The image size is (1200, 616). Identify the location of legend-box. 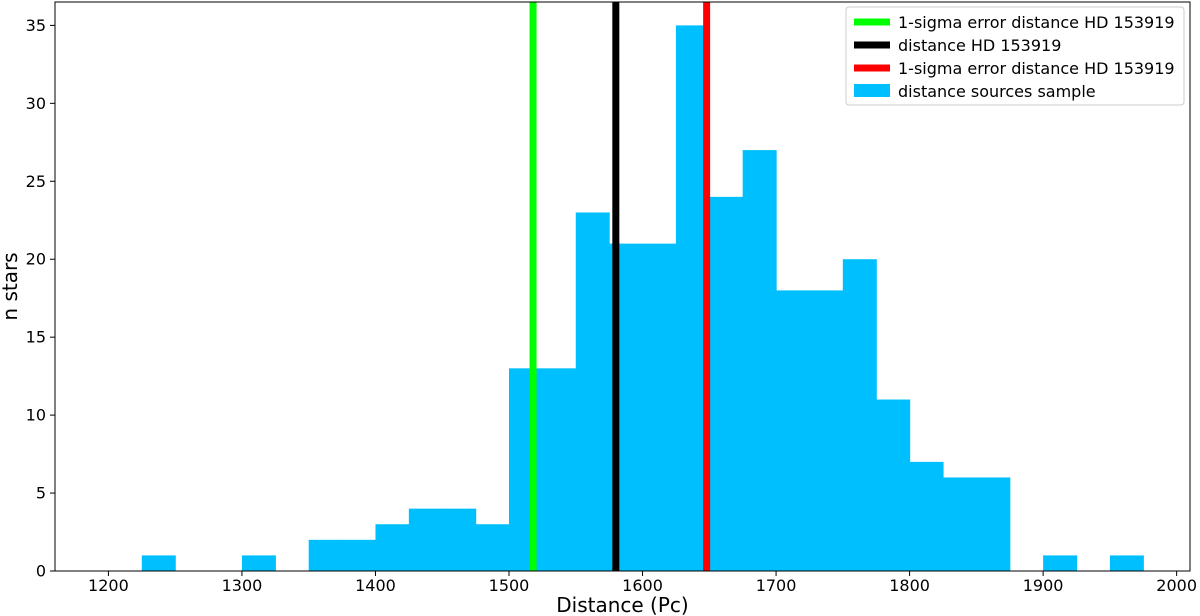
(1015, 56).